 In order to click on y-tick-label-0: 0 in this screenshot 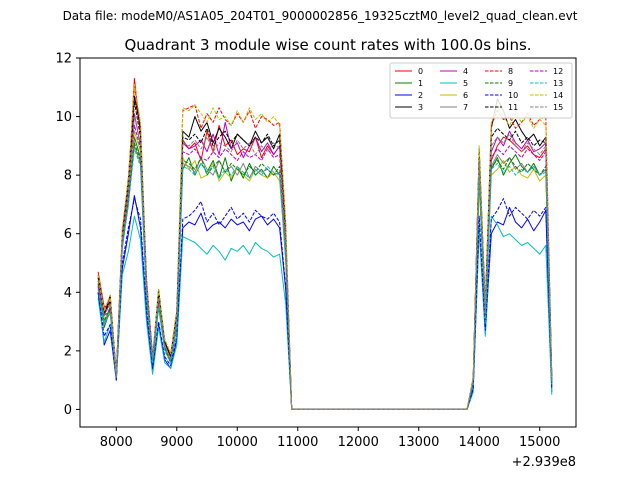, I will do `click(68, 410)`.